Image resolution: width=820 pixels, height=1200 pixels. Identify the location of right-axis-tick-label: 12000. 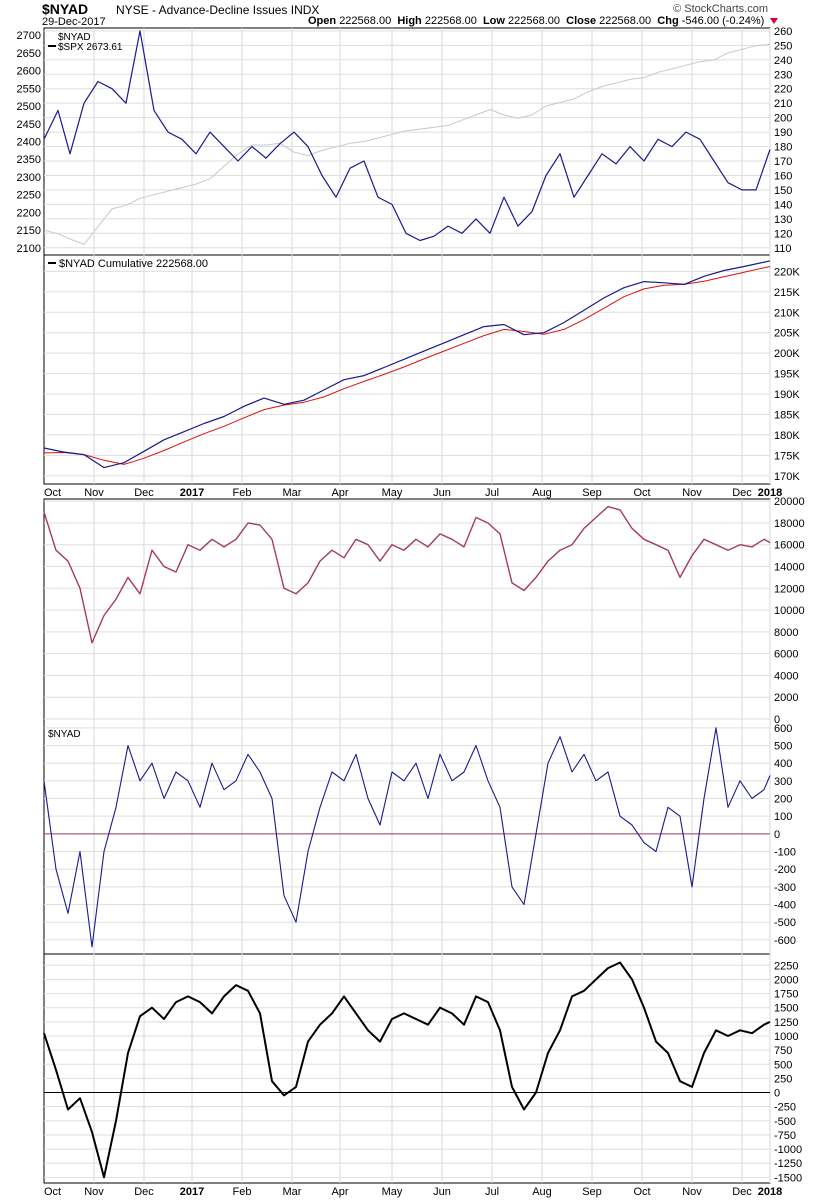
(789, 589).